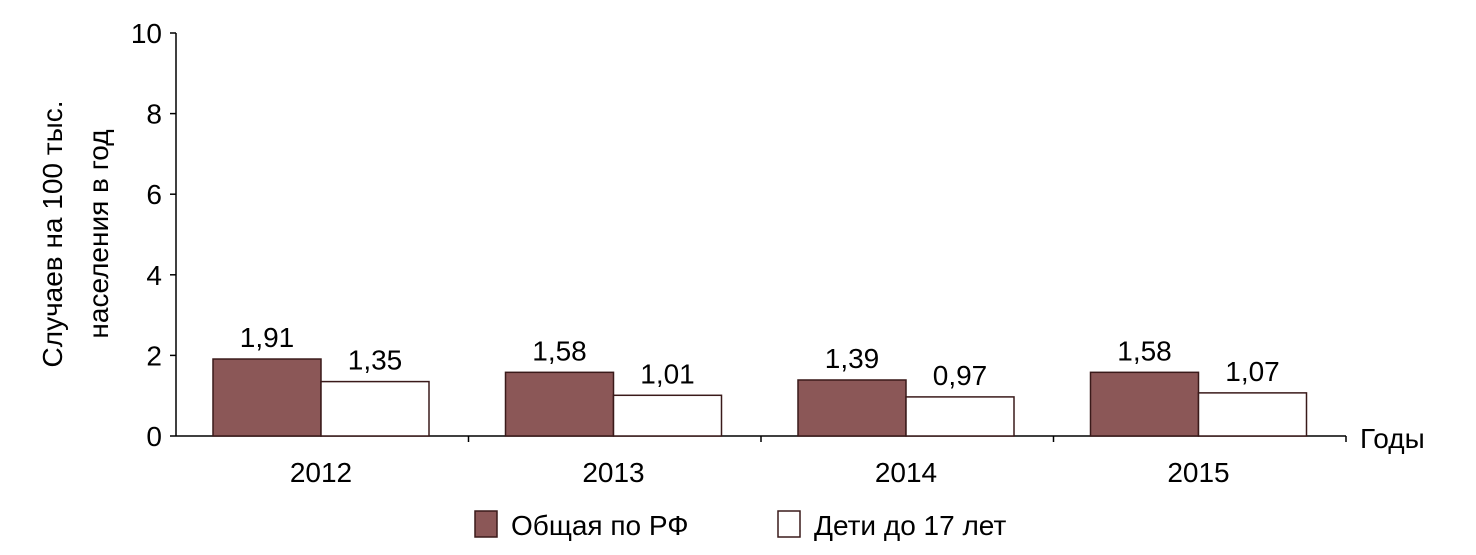 The height and width of the screenshot is (555, 1476). What do you see at coordinates (375, 360) in the screenshot?
I see `data-label: 1,35` at bounding box center [375, 360].